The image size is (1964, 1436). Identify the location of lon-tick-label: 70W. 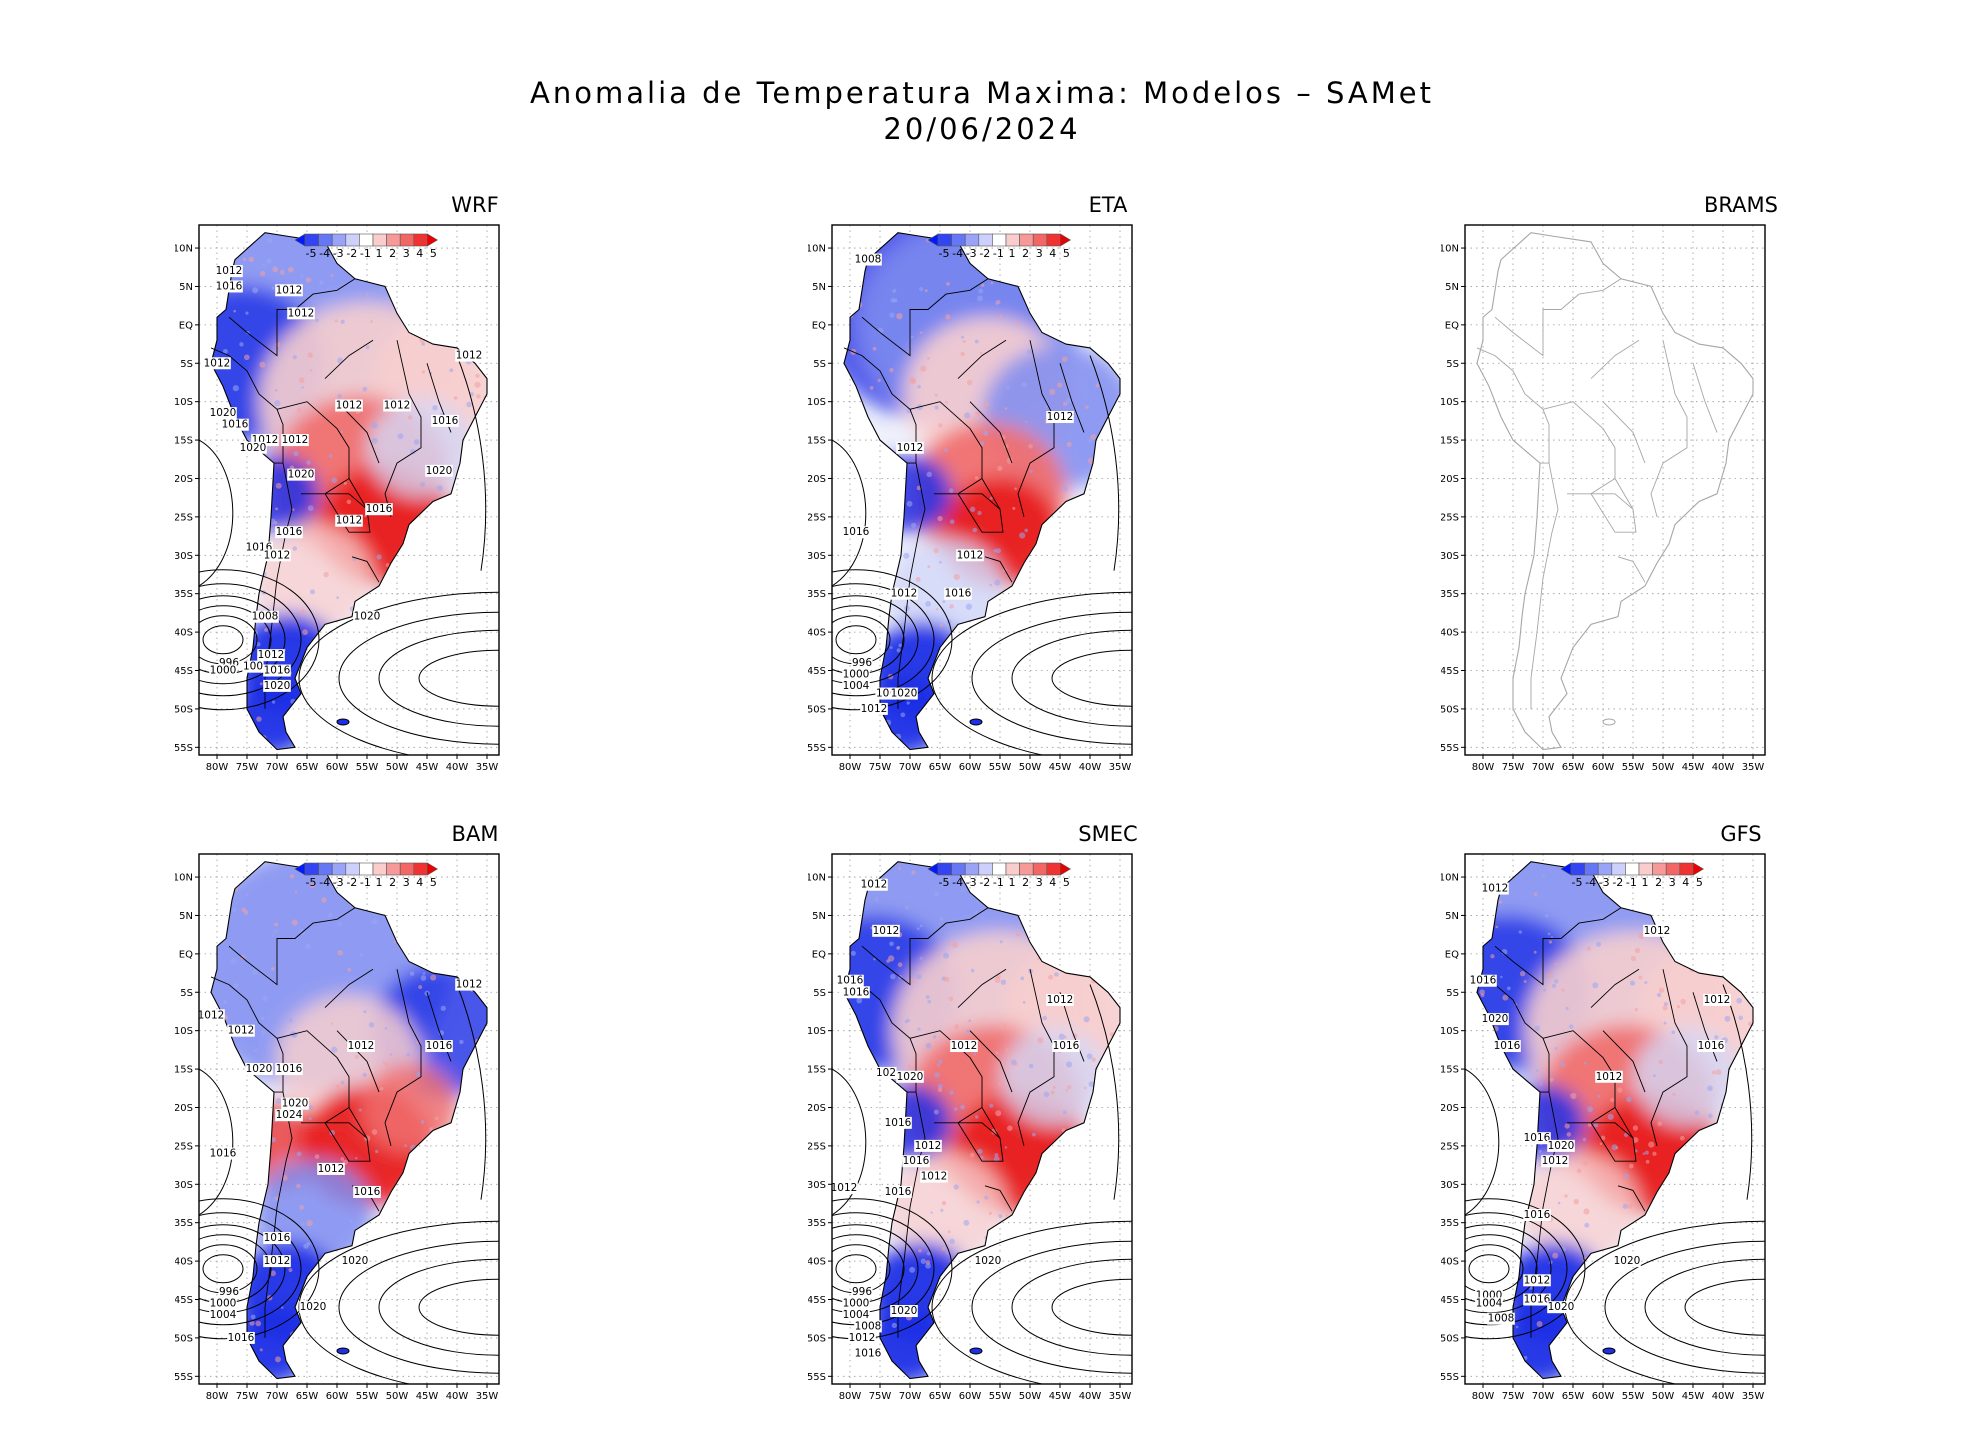
(910, 767).